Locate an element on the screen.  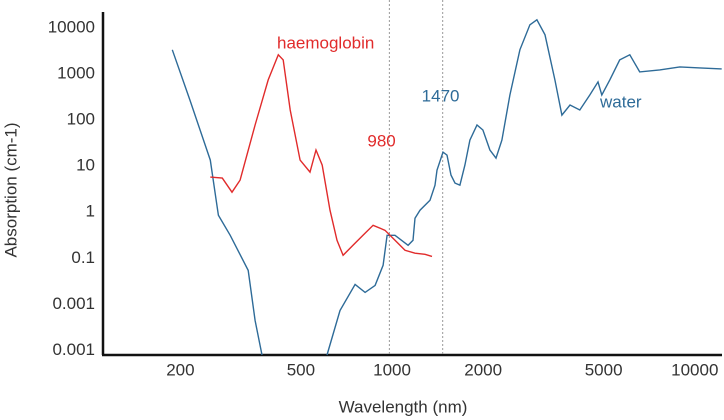
y-tick-label: 1000 is located at coordinates (76, 72).